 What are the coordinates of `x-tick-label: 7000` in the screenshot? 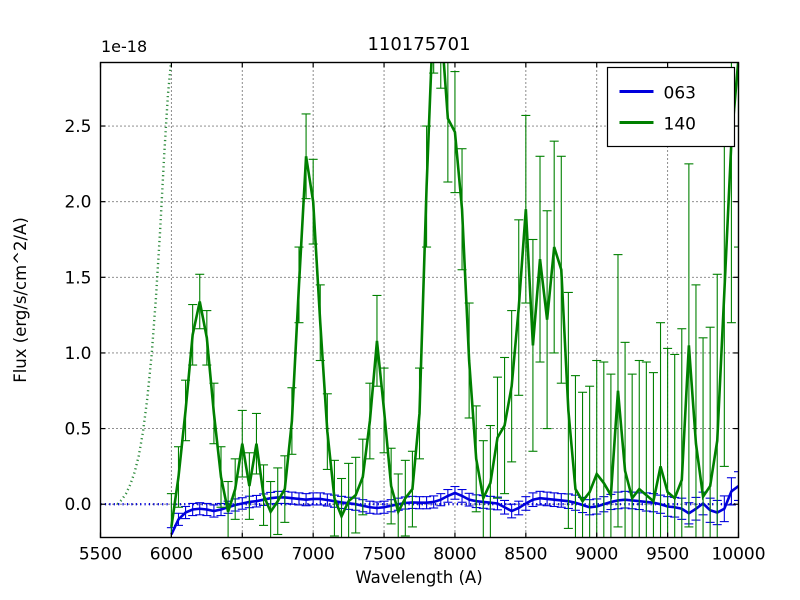 It's located at (313, 555).